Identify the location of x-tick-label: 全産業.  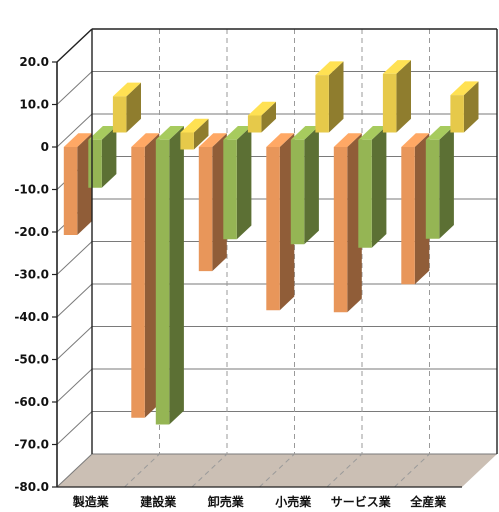
(428, 501).